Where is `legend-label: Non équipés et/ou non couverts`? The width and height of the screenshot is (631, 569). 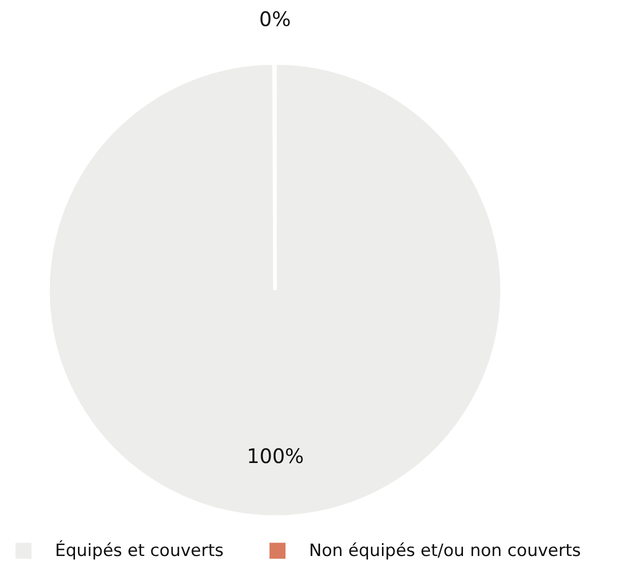
legend-label: Non équipés et/ou non couverts is located at coordinates (445, 550).